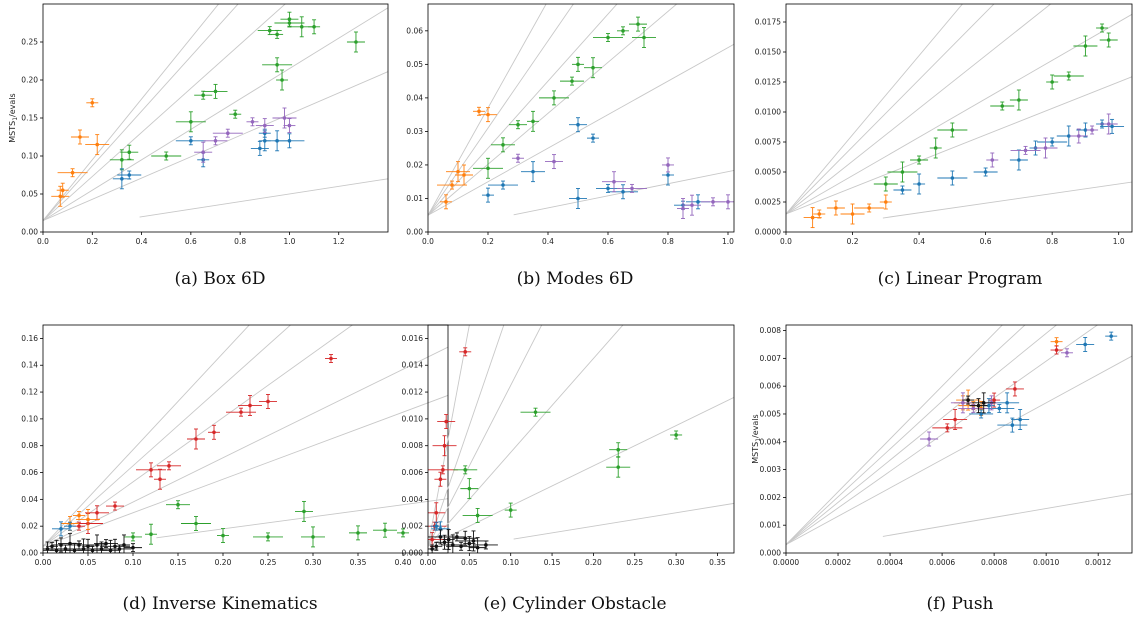 Image resolution: width=1145 pixels, height=619 pixels. I want to click on y-tick-label: 0.06, so click(29, 472).